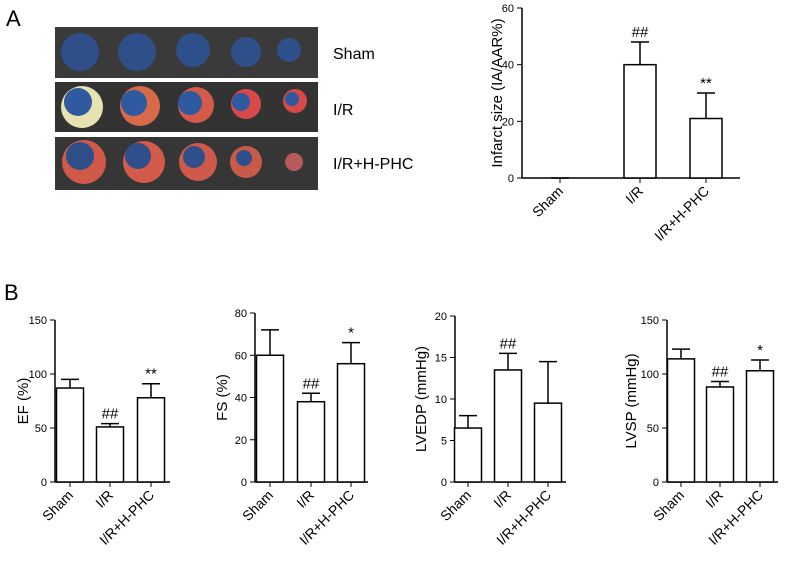 The height and width of the screenshot is (568, 790). Describe the element at coordinates (354, 54) in the screenshot. I see `row-label: Sham` at that location.